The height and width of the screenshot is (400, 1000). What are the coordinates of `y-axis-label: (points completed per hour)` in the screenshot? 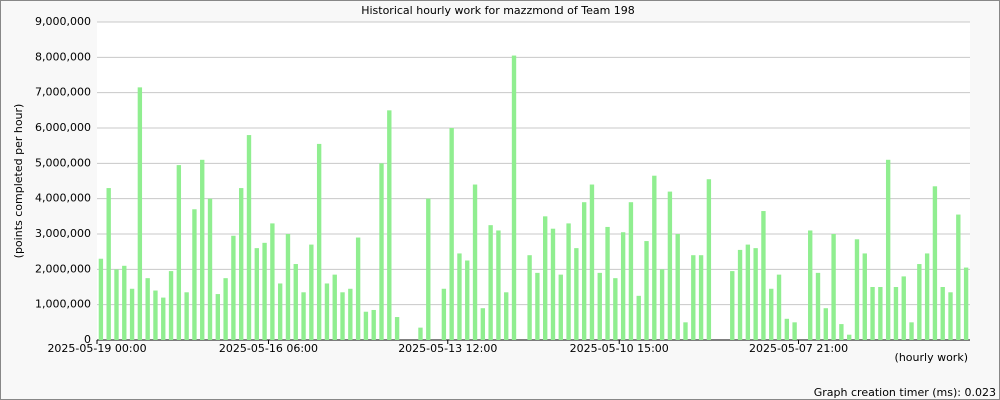 It's located at (18, 181).